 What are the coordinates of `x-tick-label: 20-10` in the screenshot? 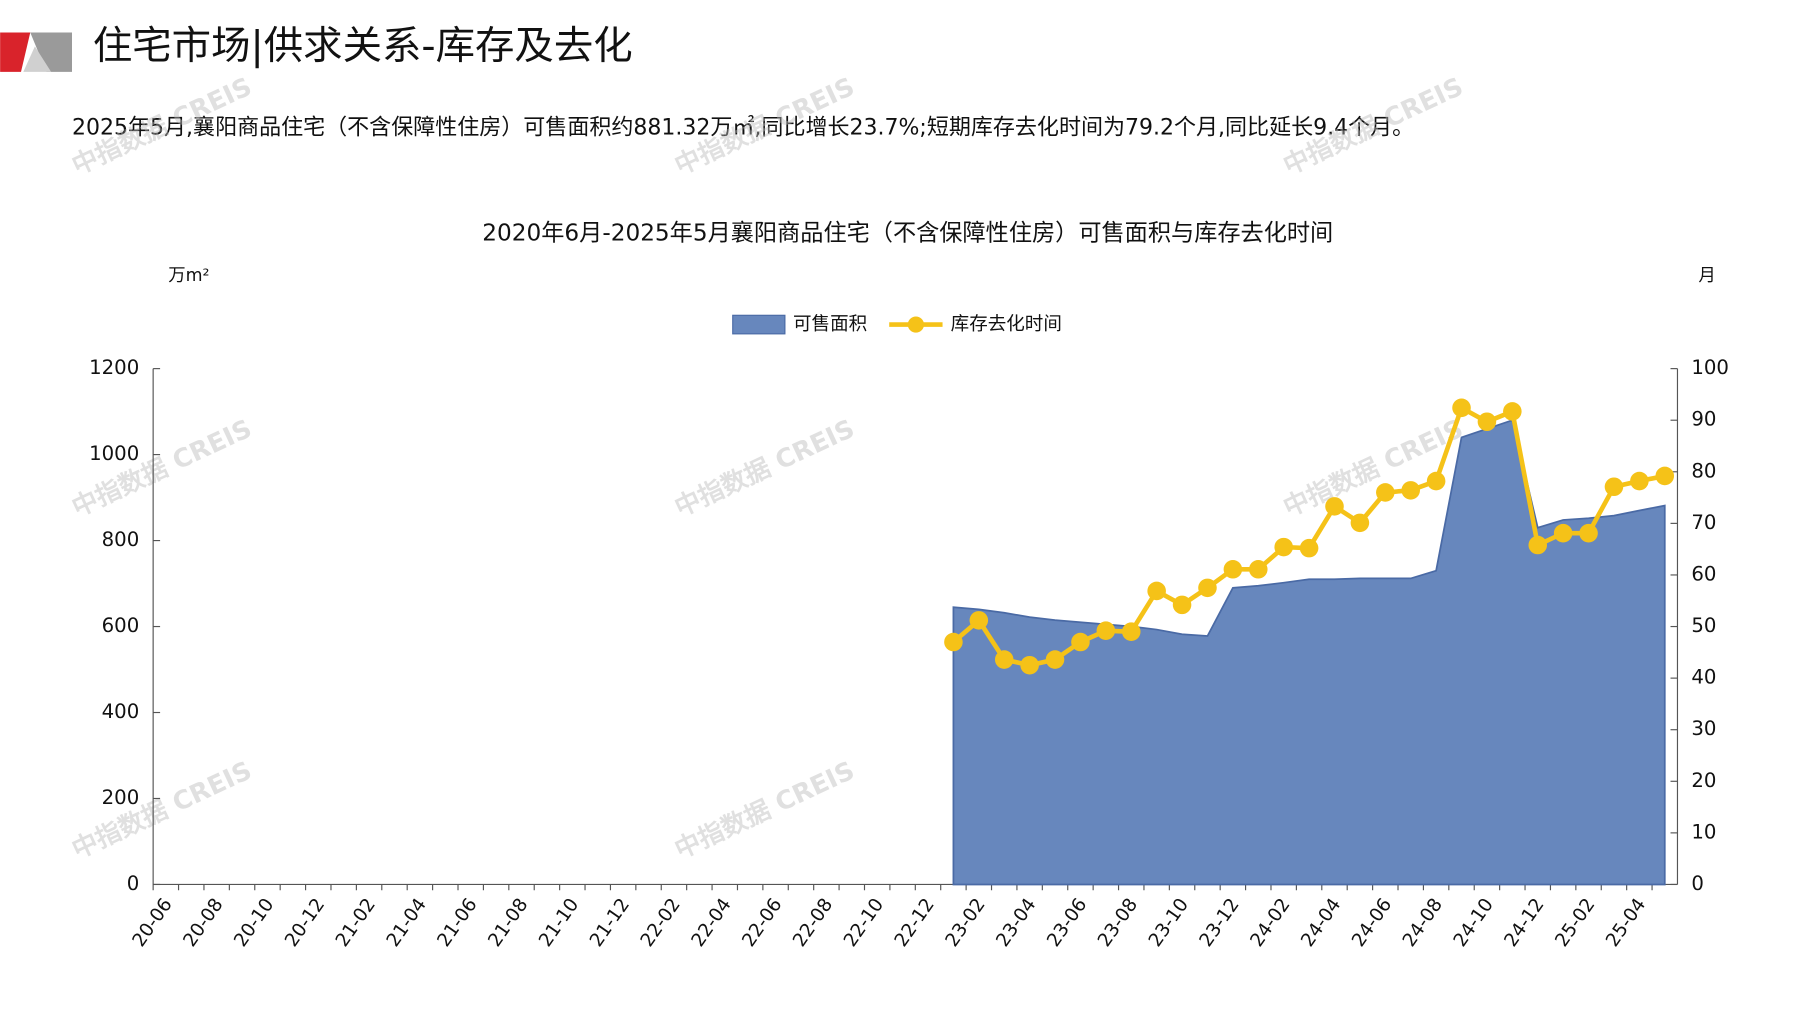 It's located at (254, 923).